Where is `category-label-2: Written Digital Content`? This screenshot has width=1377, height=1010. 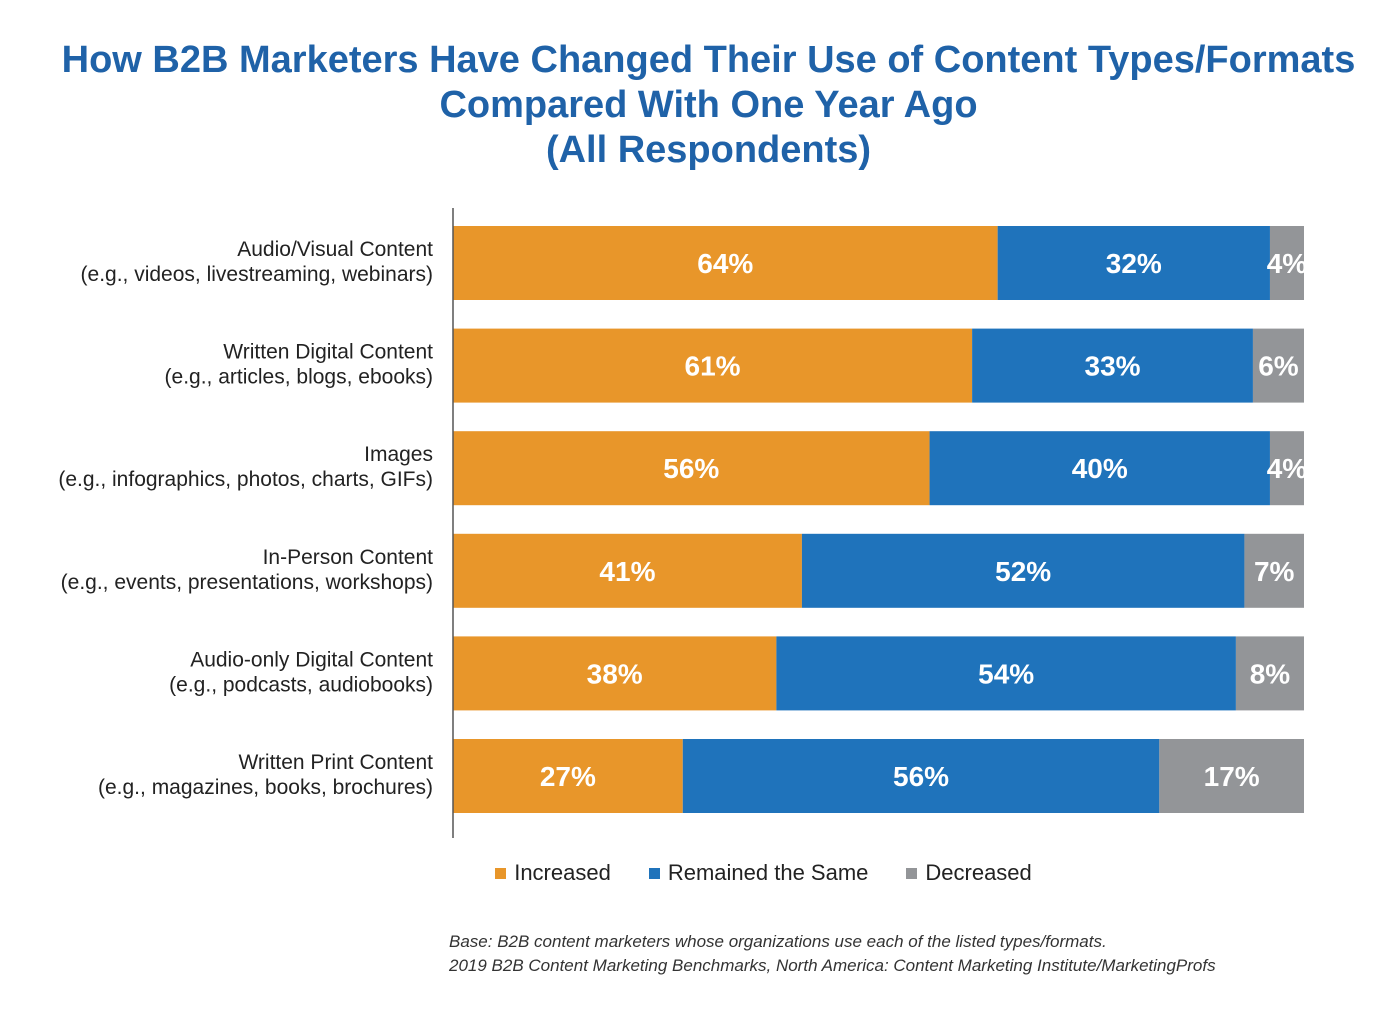
category-label-2: Written Digital Content is located at coordinates (328, 352).